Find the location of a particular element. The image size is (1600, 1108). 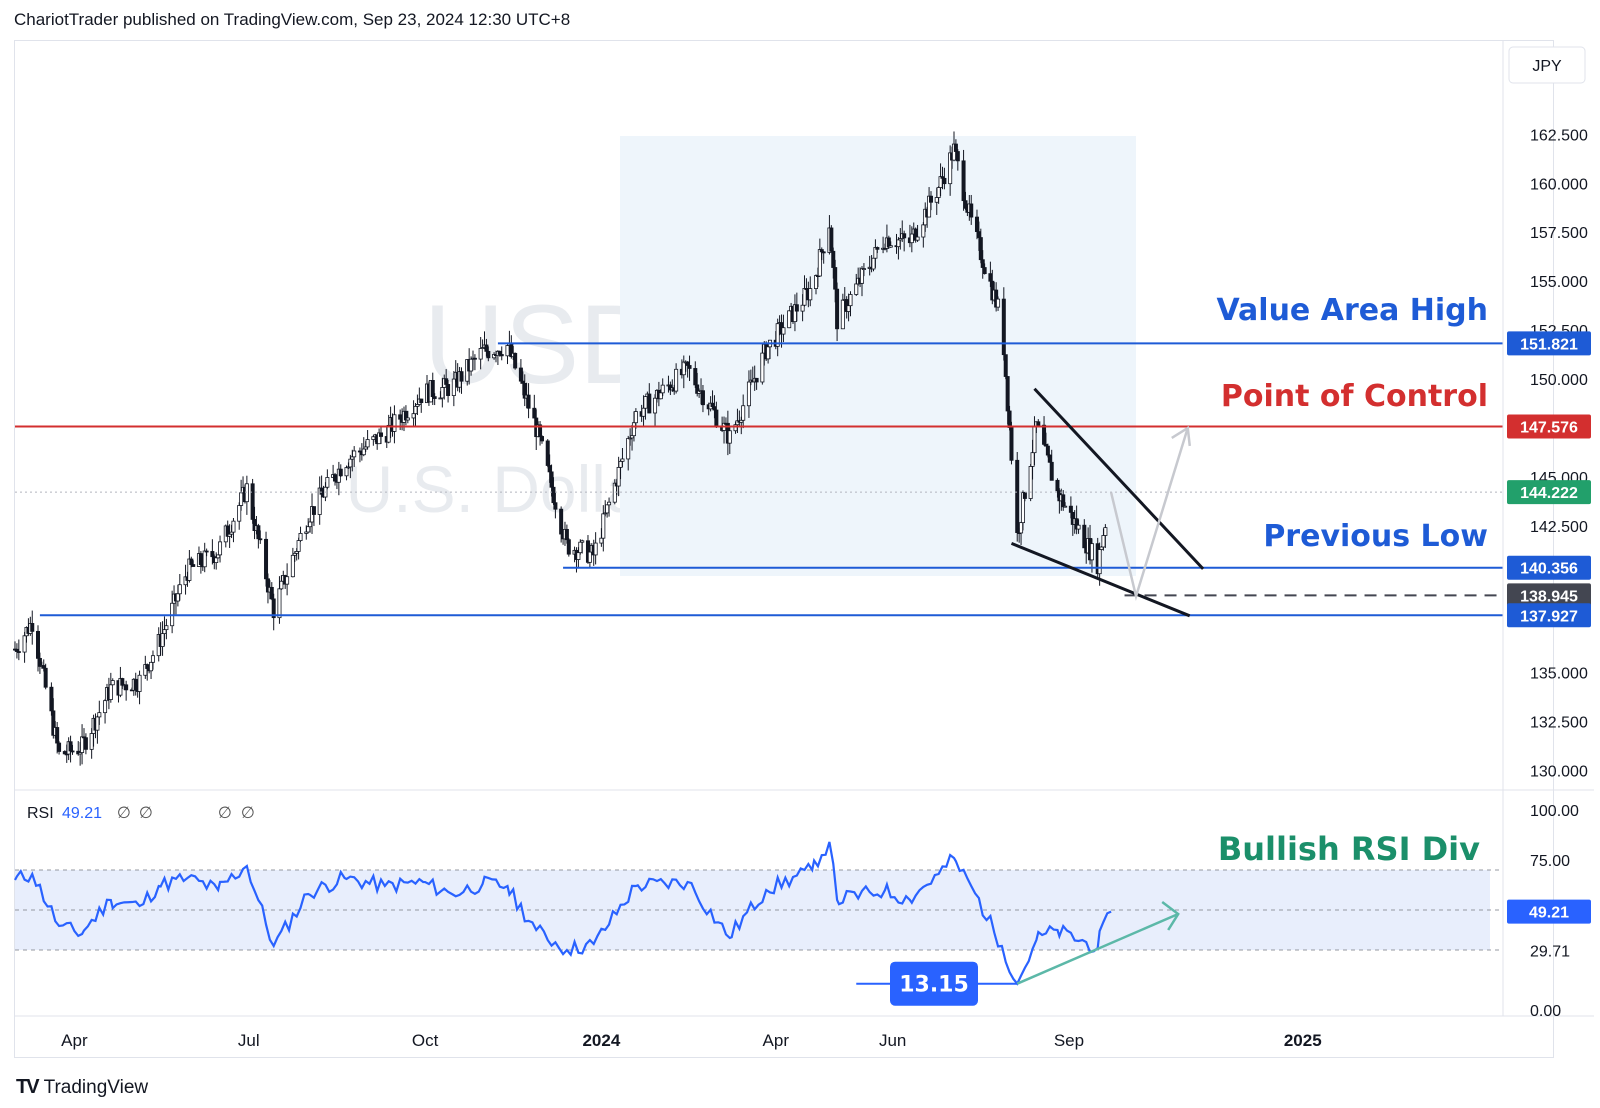

rsi-line is located at coordinates (563, 913).